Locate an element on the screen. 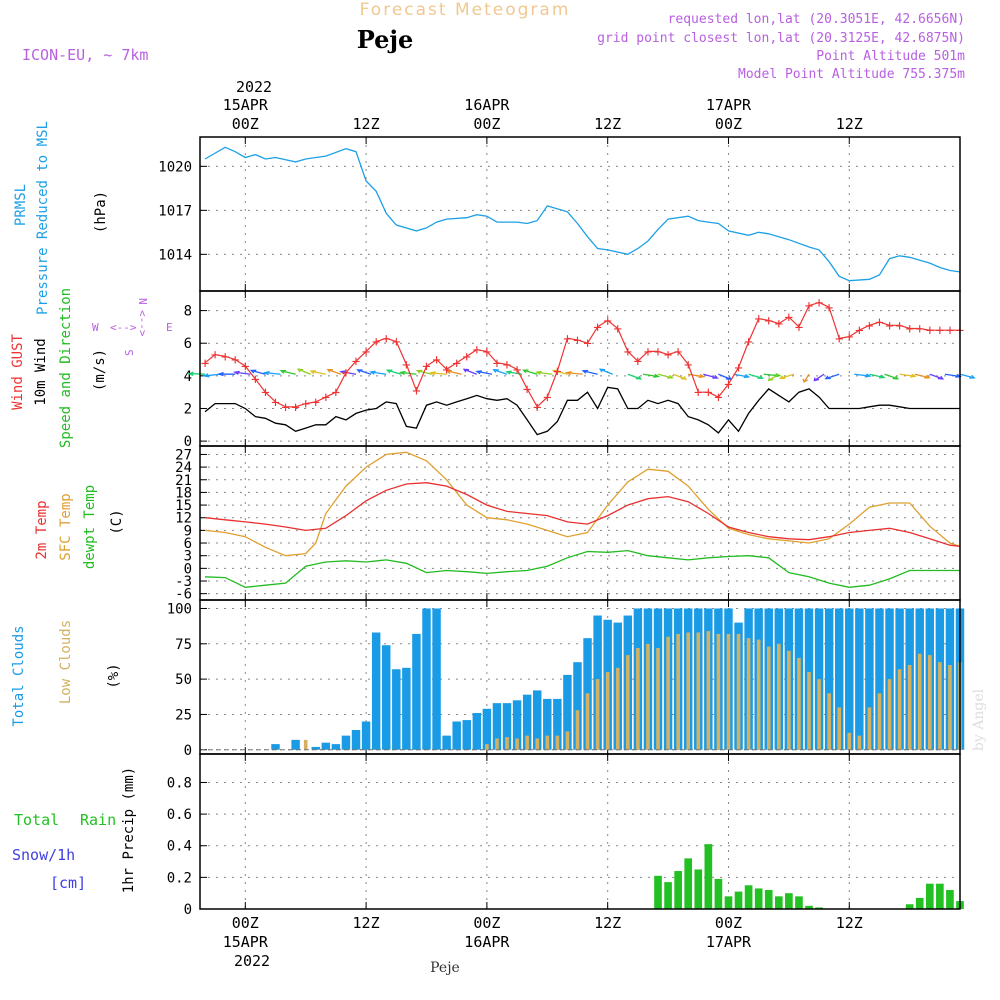 The height and width of the screenshot is (1000, 1000). y-tick-label: 6 is located at coordinates (188, 344).